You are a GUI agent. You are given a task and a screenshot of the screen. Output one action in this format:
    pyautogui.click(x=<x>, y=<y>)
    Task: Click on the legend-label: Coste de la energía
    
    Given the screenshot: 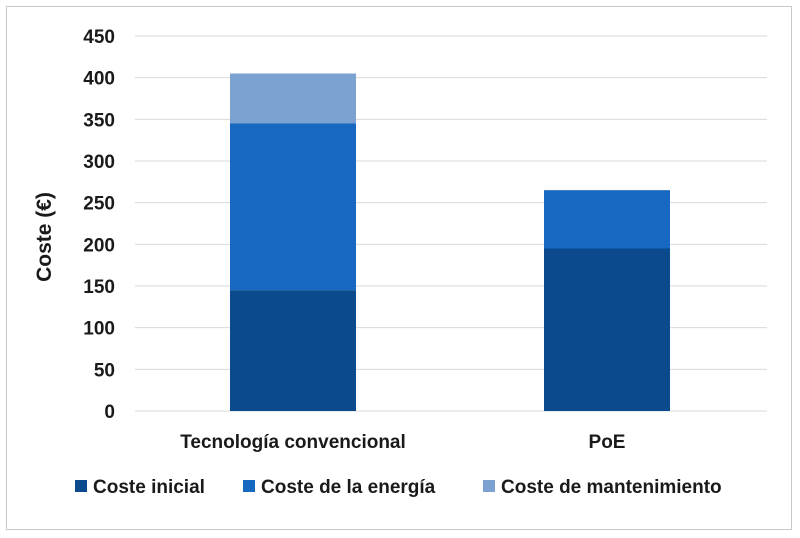 What is the action you would take?
    pyautogui.click(x=348, y=487)
    